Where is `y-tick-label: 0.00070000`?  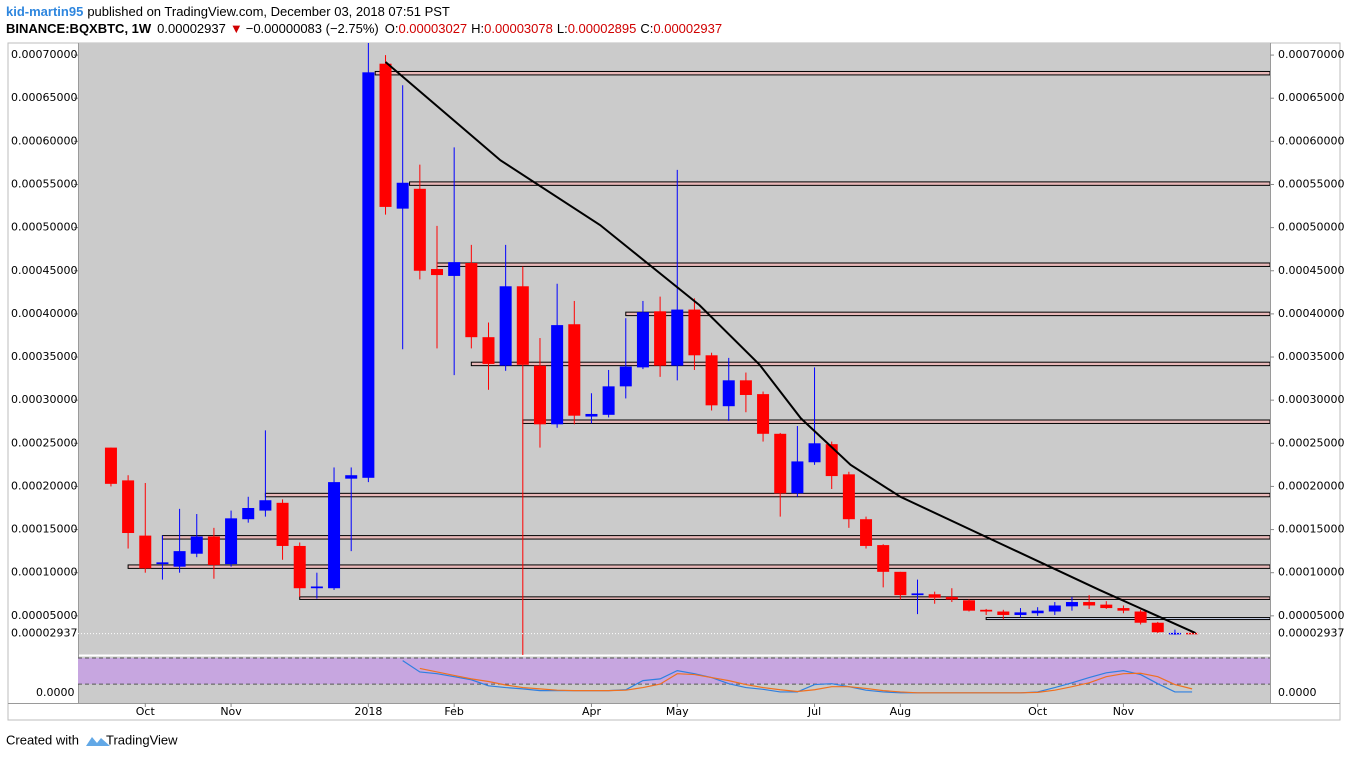 y-tick-label: 0.00070000 is located at coordinates (1311, 54).